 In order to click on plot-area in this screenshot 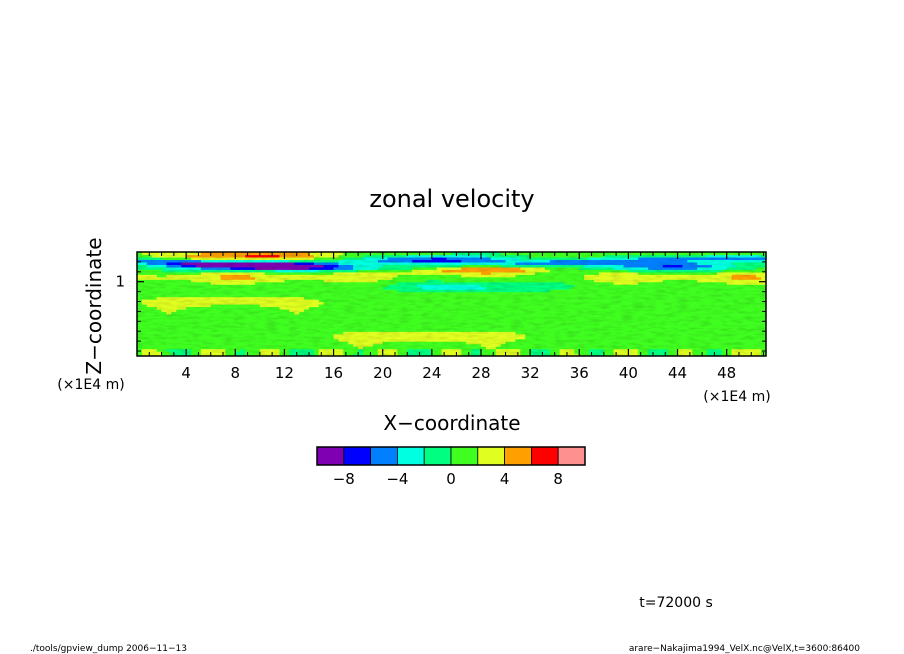, I will do `click(451, 304)`.